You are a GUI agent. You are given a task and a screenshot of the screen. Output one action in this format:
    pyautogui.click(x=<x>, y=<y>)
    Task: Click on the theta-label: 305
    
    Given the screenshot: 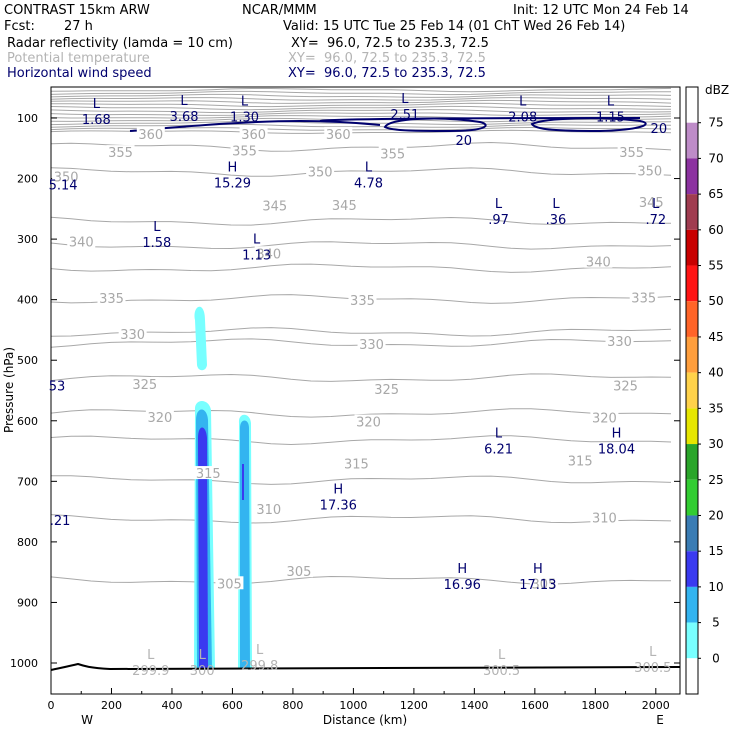 What is the action you would take?
    pyautogui.click(x=229, y=584)
    